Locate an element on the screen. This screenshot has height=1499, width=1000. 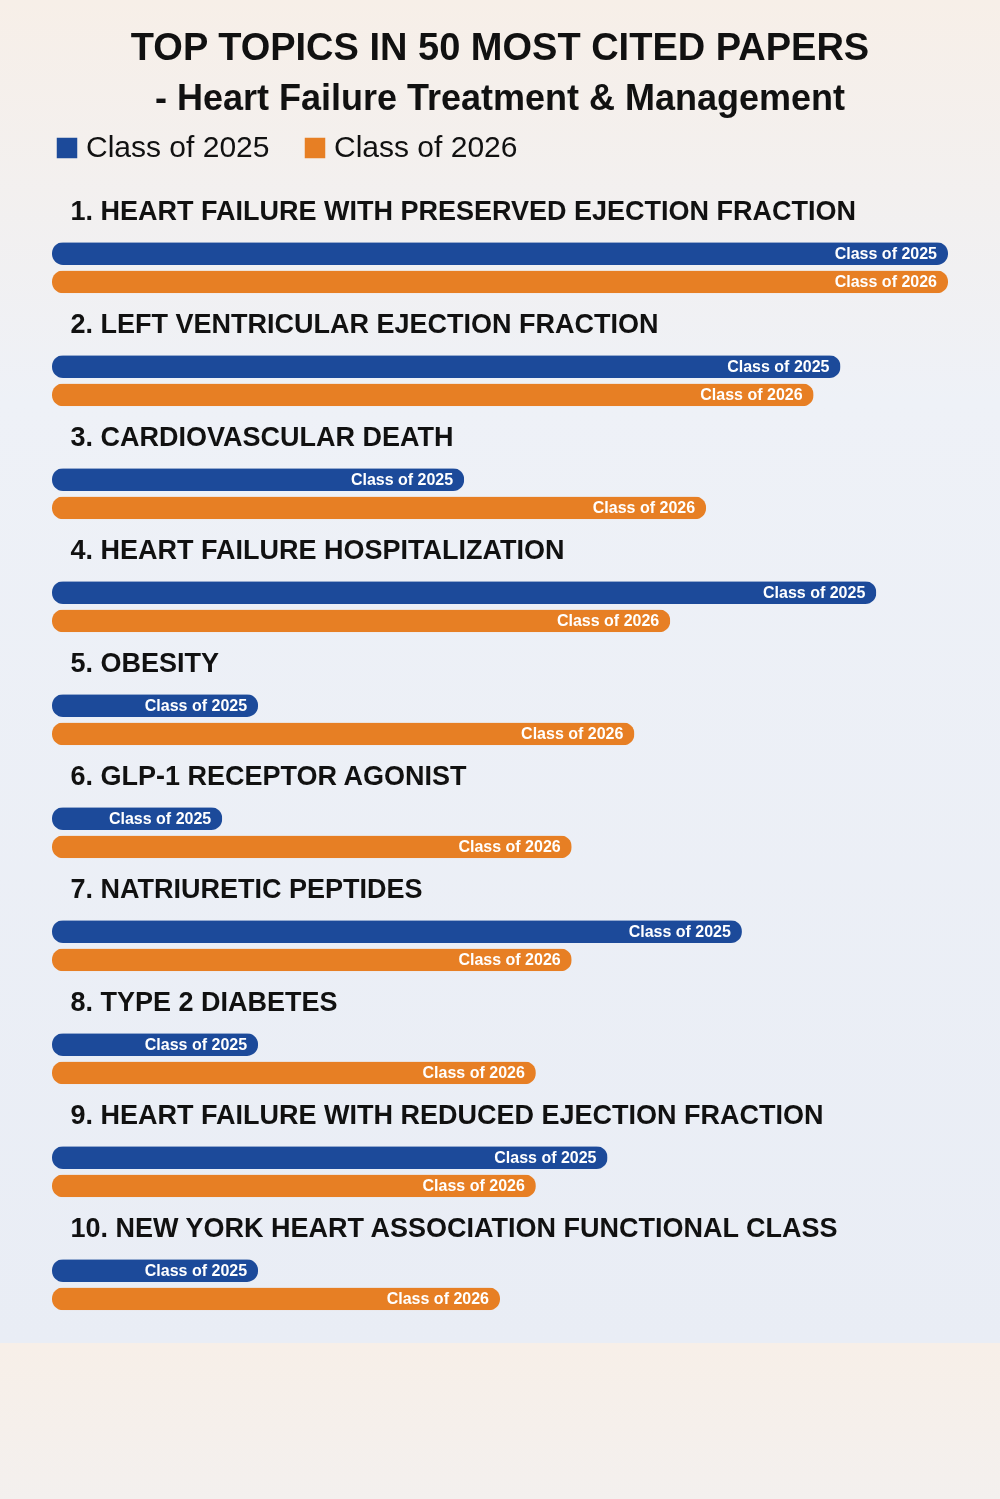
y-tick-label: 10. NEW YORK HEART ASSOCIATION FUNCTIONAL CLASS is located at coordinates (454, 1227).